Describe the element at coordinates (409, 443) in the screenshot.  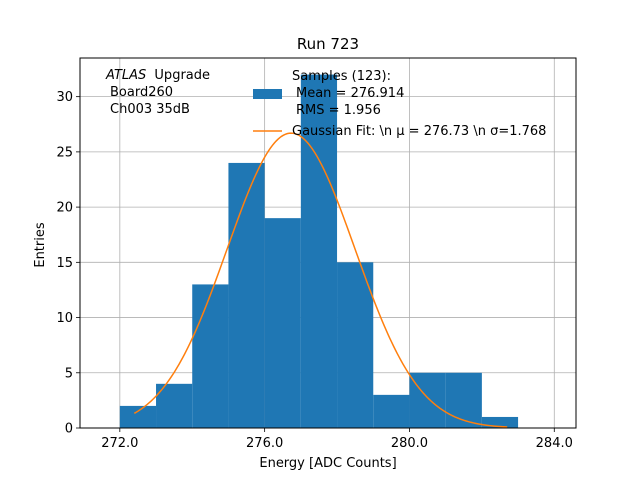
I see `x-tick-label: 280.0` at that location.